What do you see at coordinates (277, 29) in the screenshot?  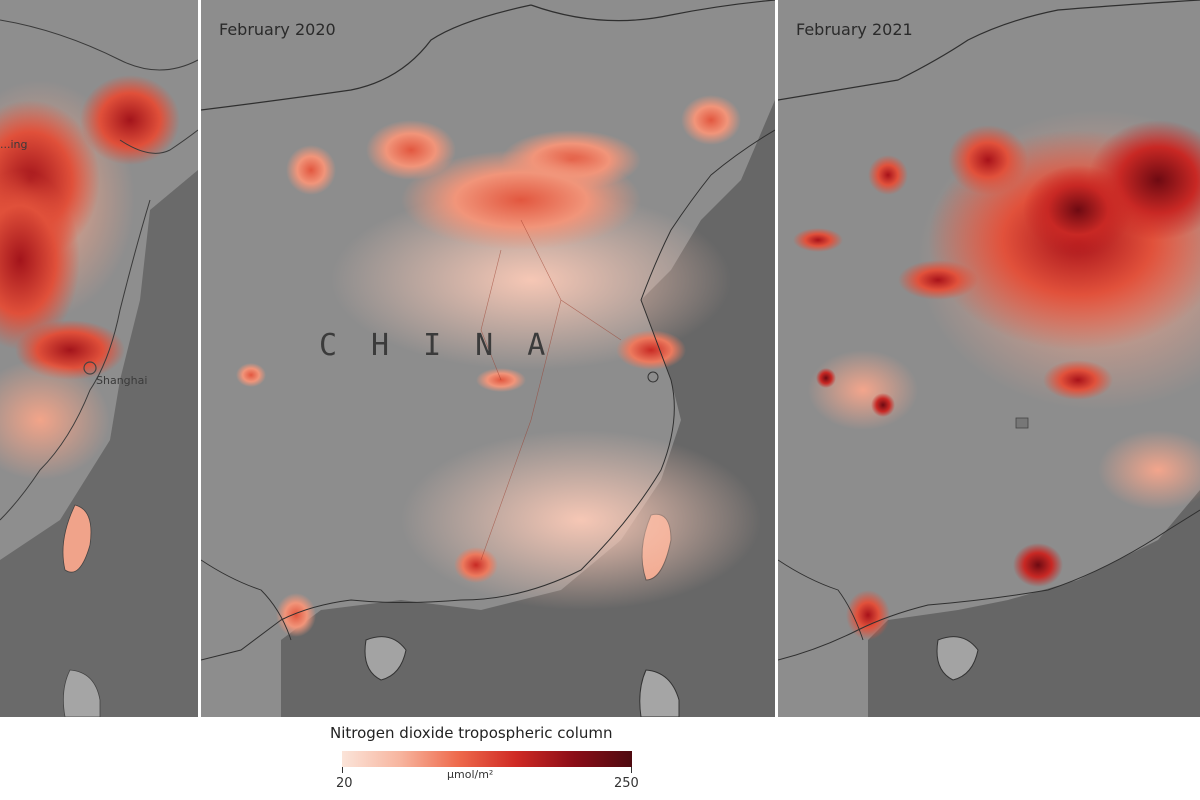 I see `panel-title-february-2020: February 2020` at bounding box center [277, 29].